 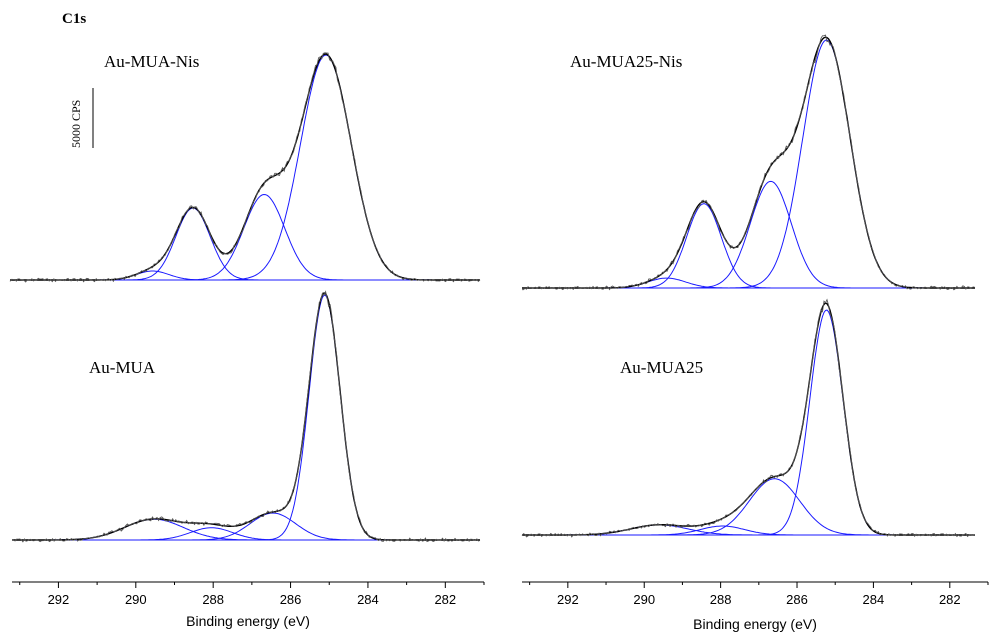 What do you see at coordinates (661, 367) in the screenshot?
I see `panel-title: Au-MUA25` at bounding box center [661, 367].